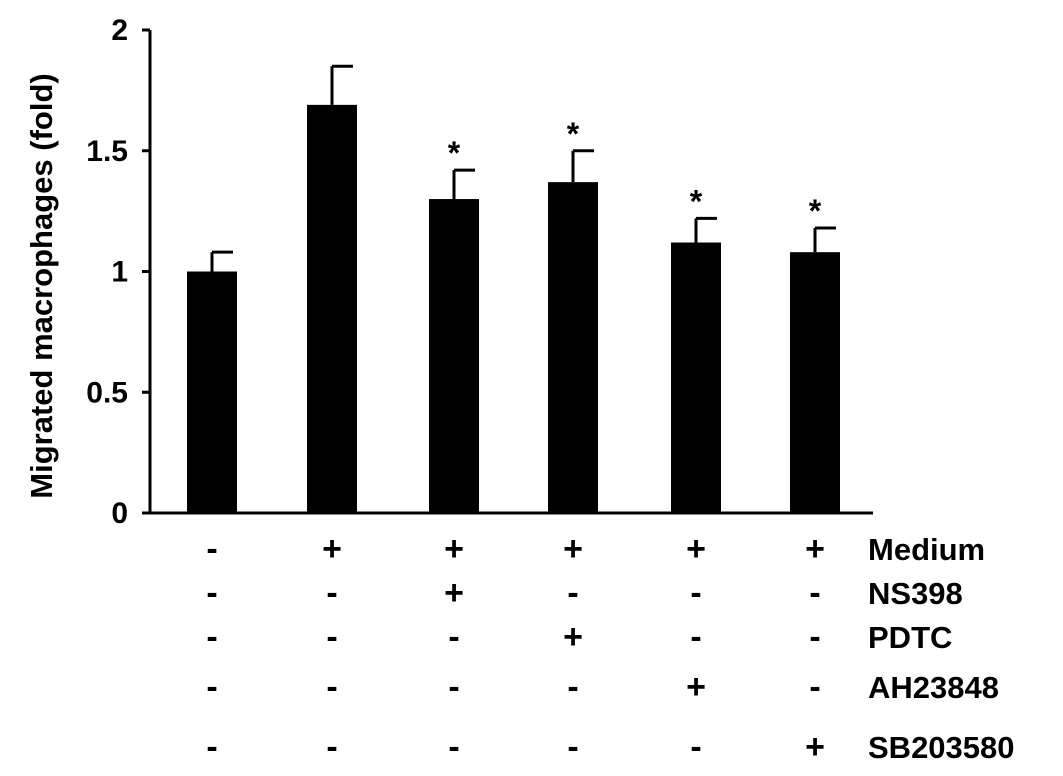 The image size is (1063, 776). Describe the element at coordinates (119, 513) in the screenshot. I see `y-tick-label: 0` at that location.